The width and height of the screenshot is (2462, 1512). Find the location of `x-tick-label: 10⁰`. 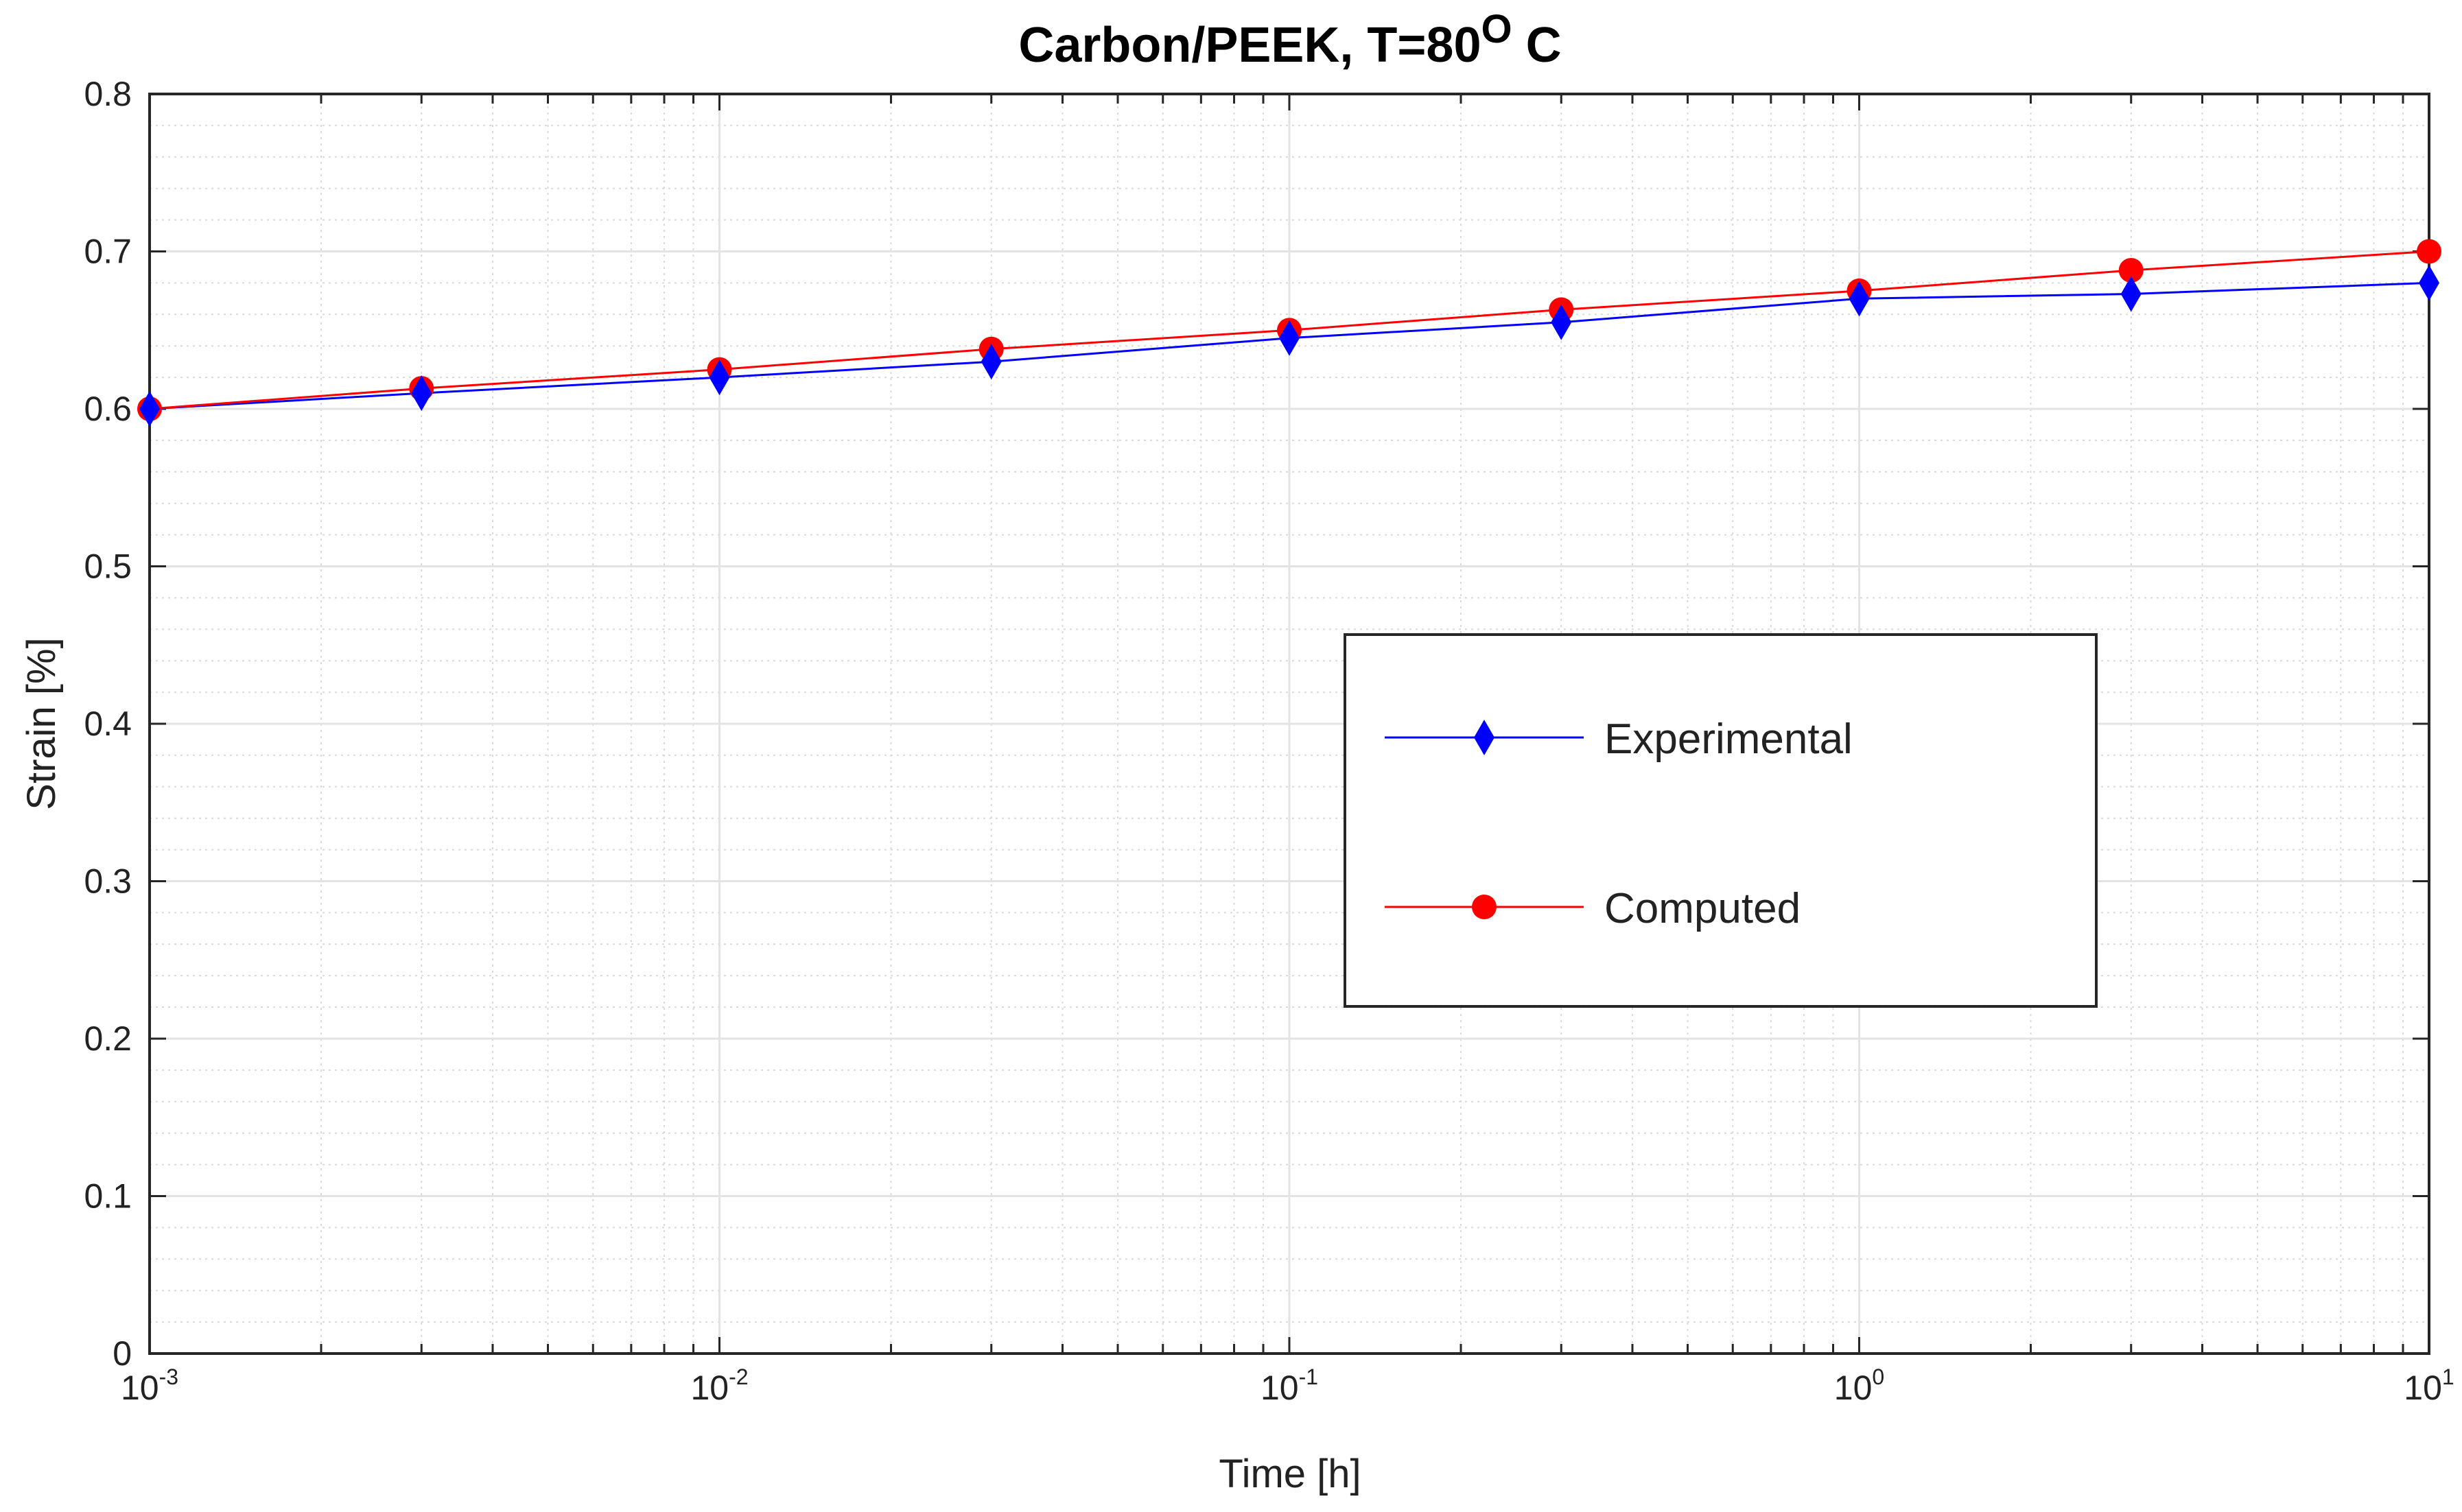

x-tick-label: 10⁰ is located at coordinates (1859, 1386).